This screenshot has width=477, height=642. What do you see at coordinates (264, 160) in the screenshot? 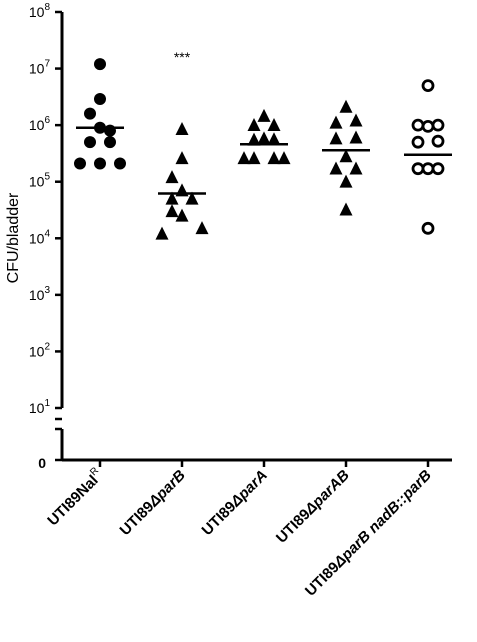
I see `median-lines` at bounding box center [264, 160].